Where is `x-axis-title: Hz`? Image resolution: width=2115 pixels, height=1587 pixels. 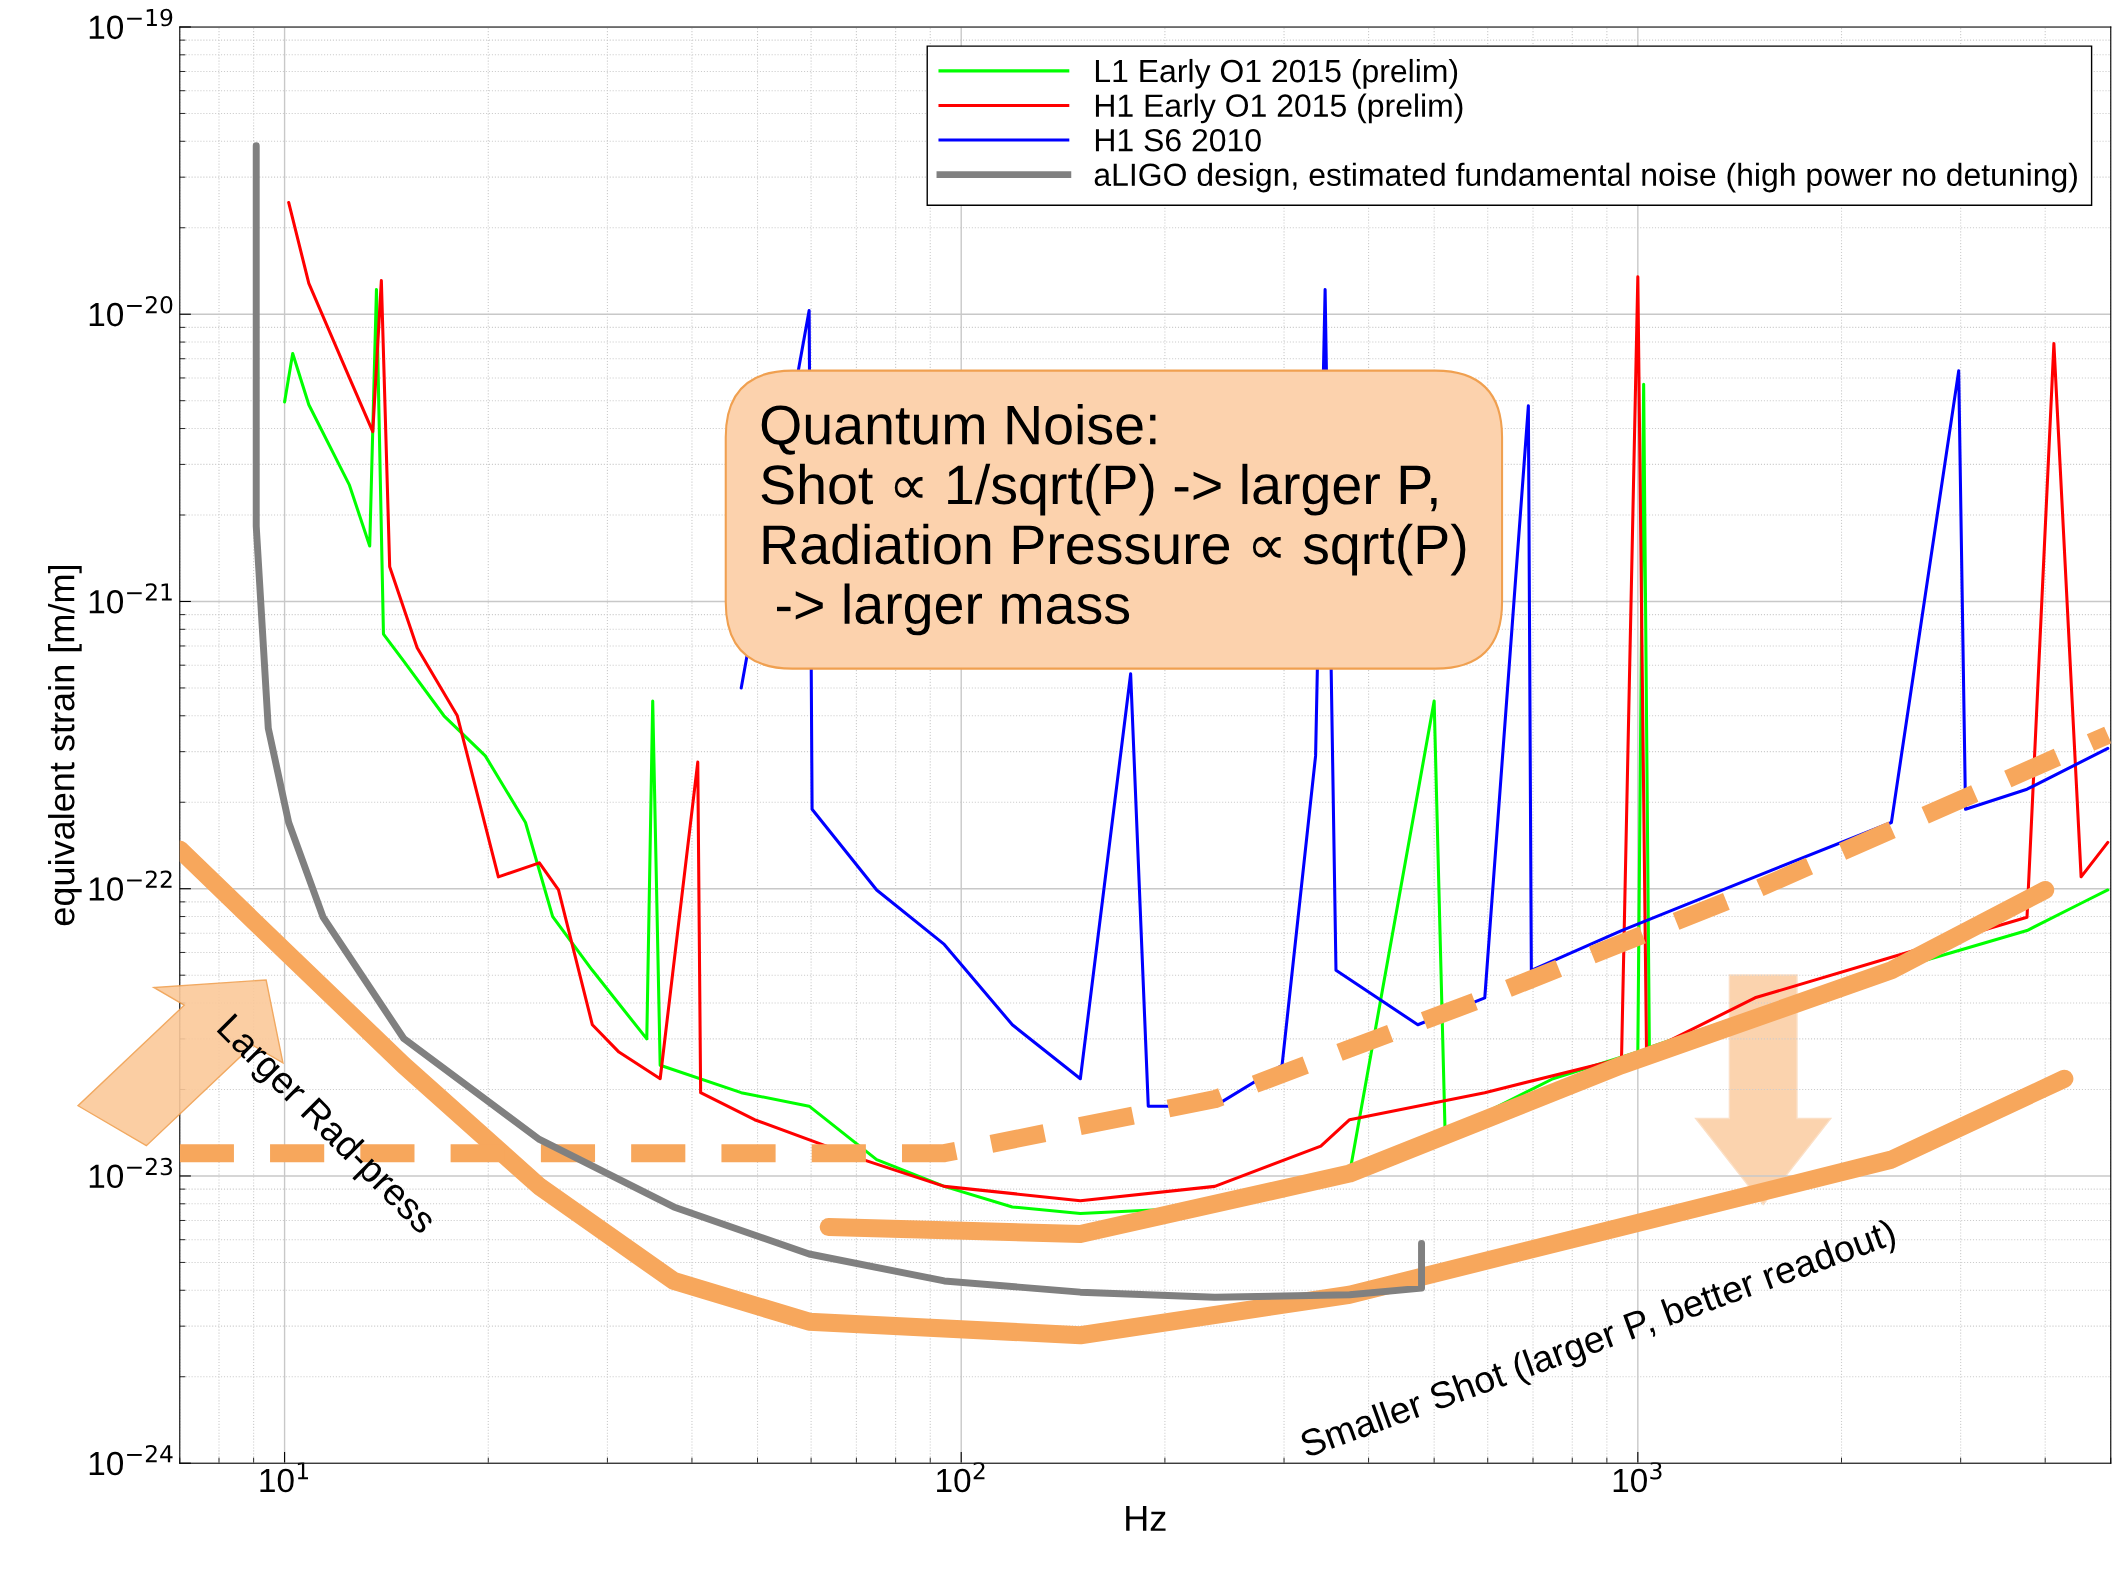
x-axis-title: Hz is located at coordinates (1146, 1518).